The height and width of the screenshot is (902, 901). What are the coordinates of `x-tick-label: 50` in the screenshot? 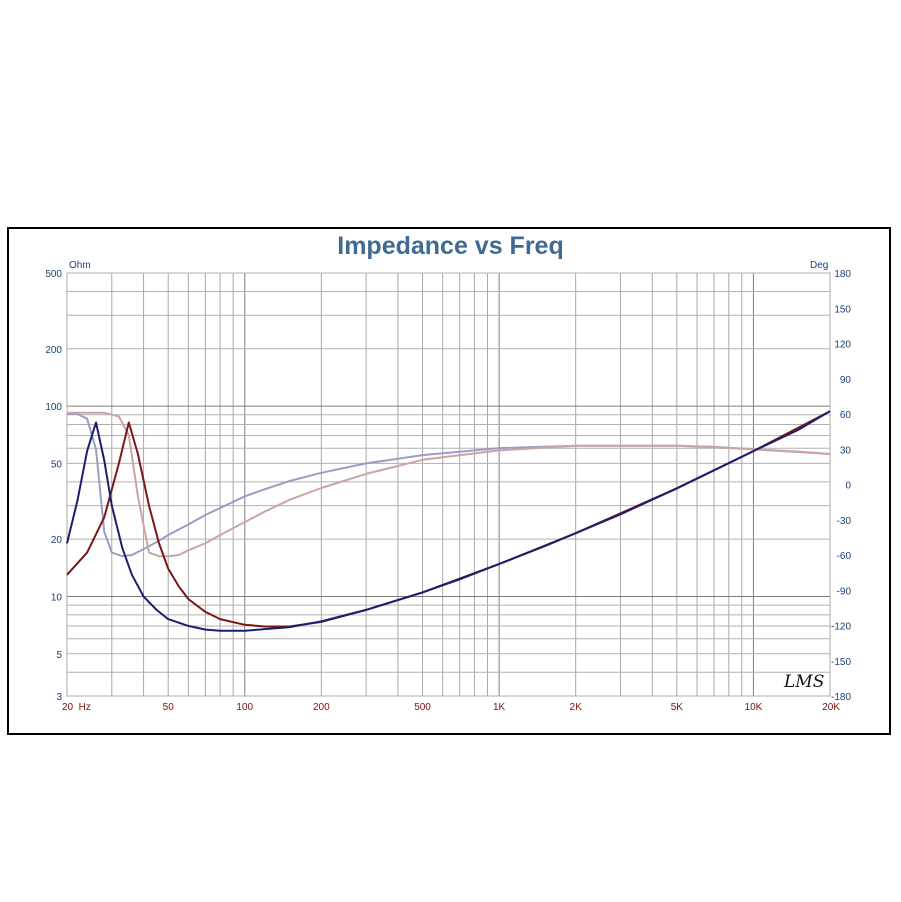 It's located at (169, 707).